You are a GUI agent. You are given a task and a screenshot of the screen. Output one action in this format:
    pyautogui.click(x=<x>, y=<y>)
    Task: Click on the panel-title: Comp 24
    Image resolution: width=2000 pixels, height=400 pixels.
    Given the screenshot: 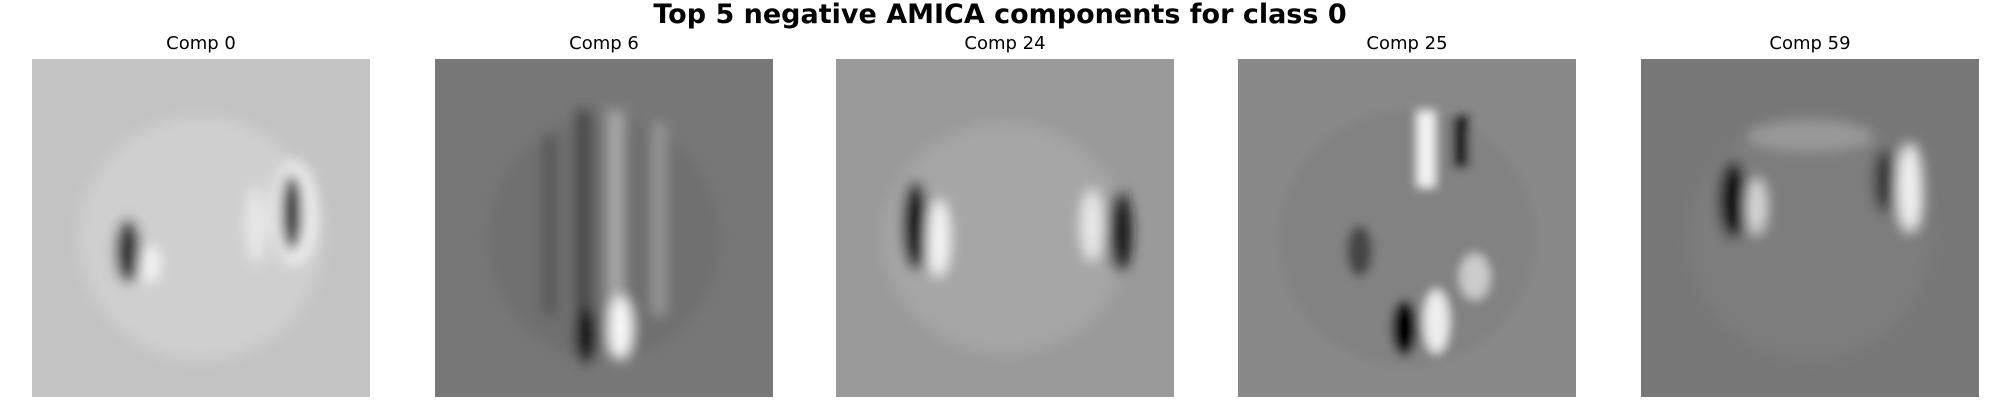 What is the action you would take?
    pyautogui.click(x=1005, y=43)
    